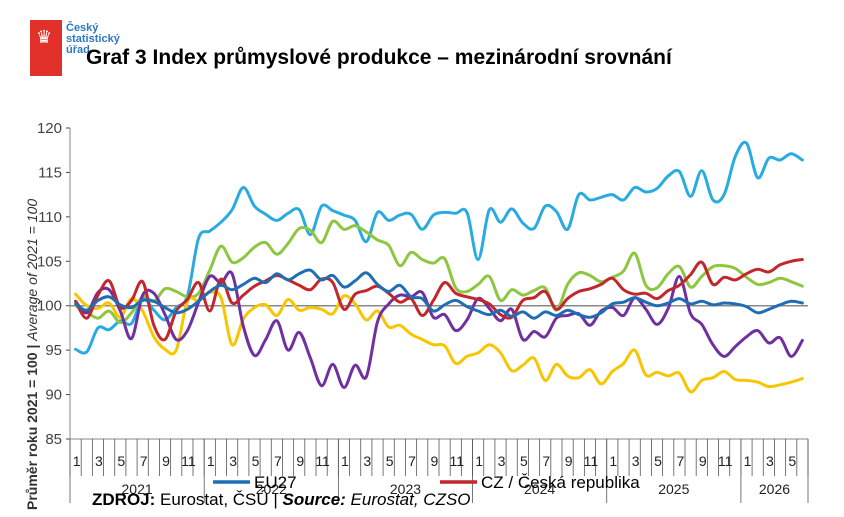  Describe the element at coordinates (53, 350) in the screenshot. I see `y-tick-label: 95` at that location.